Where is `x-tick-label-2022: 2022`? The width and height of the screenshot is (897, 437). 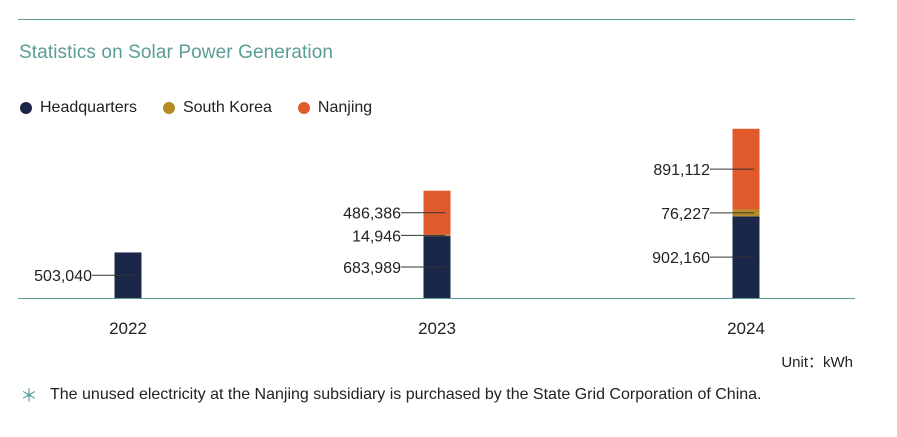
x-tick-label-2022: 2022 is located at coordinates (128, 328).